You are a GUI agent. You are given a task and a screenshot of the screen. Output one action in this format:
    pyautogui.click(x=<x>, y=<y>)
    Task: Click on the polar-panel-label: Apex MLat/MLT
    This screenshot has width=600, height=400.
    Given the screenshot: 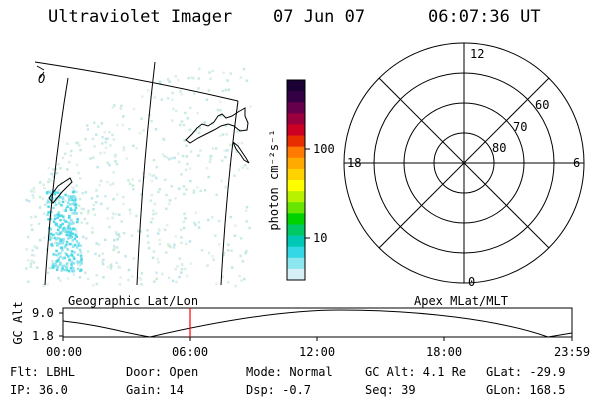 What is the action you would take?
    pyautogui.click(x=461, y=301)
    